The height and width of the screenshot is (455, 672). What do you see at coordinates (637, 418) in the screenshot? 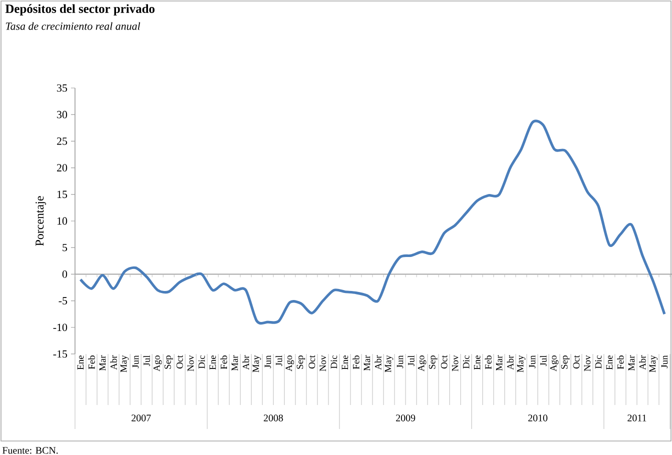
I see `text: 2011` at bounding box center [637, 418].